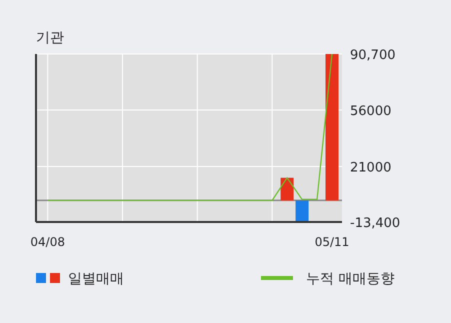 The image size is (451, 323). Describe the element at coordinates (371, 168) in the screenshot. I see `y-tick-label: 21000` at that location.